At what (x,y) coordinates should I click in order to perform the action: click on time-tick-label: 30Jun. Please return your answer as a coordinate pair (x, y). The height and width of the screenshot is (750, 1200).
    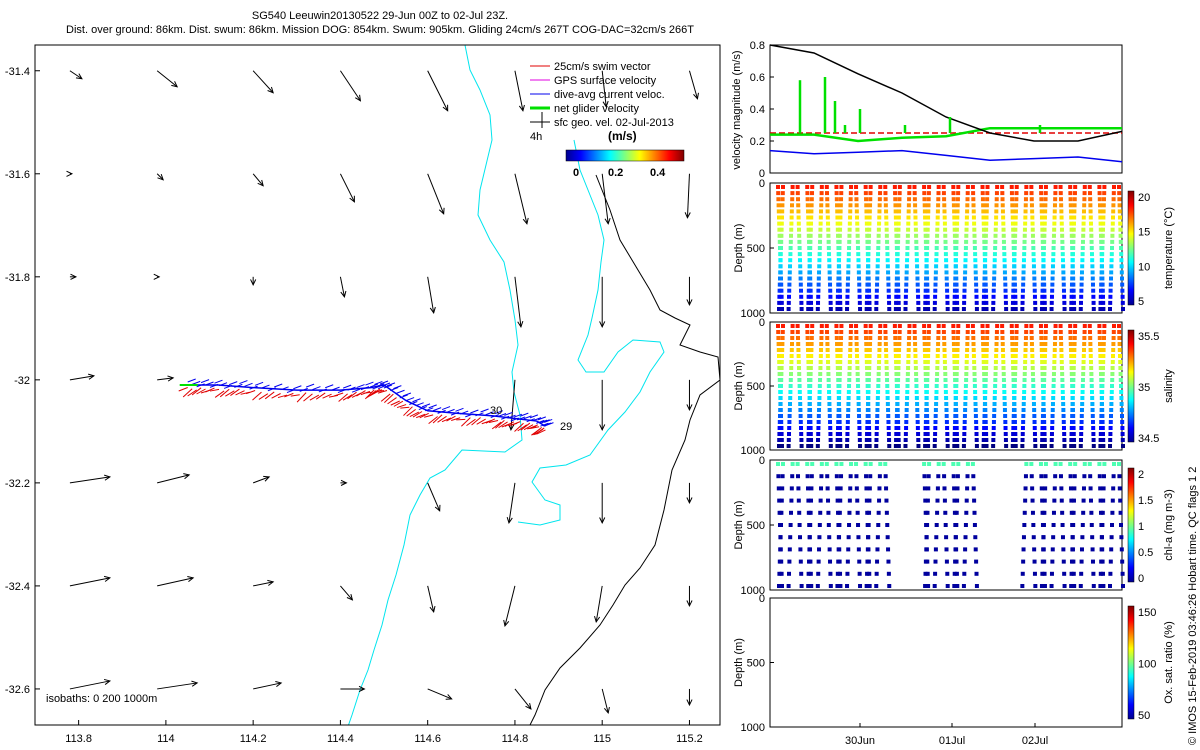
    Looking at the image, I should click on (860, 741).